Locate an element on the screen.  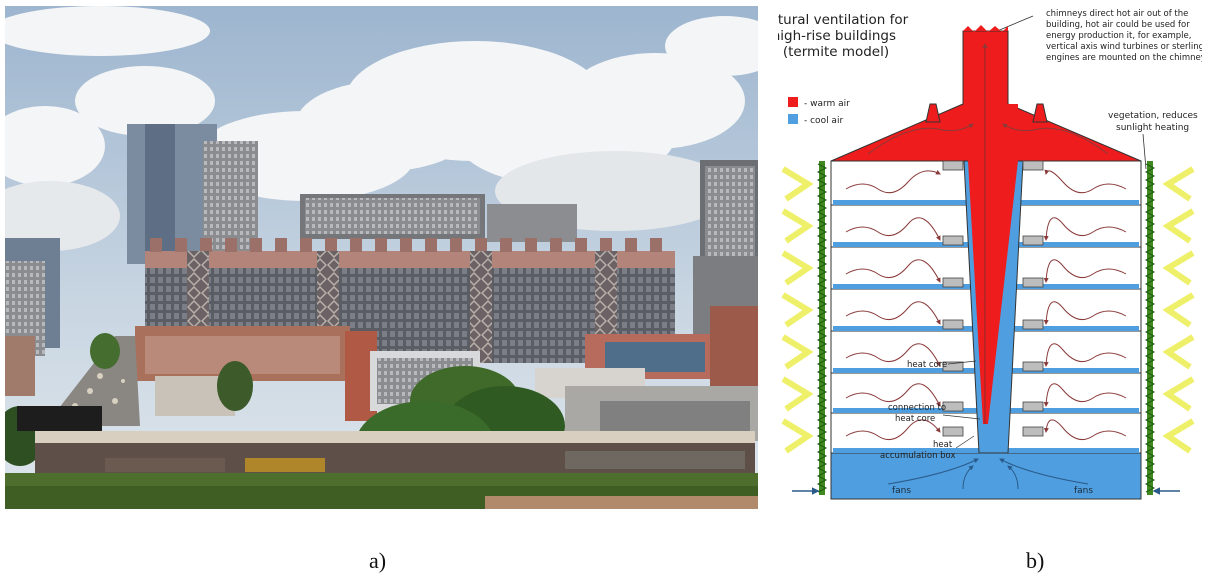
label-accumulation: heat accumulation box is located at coordinates (918, 450).